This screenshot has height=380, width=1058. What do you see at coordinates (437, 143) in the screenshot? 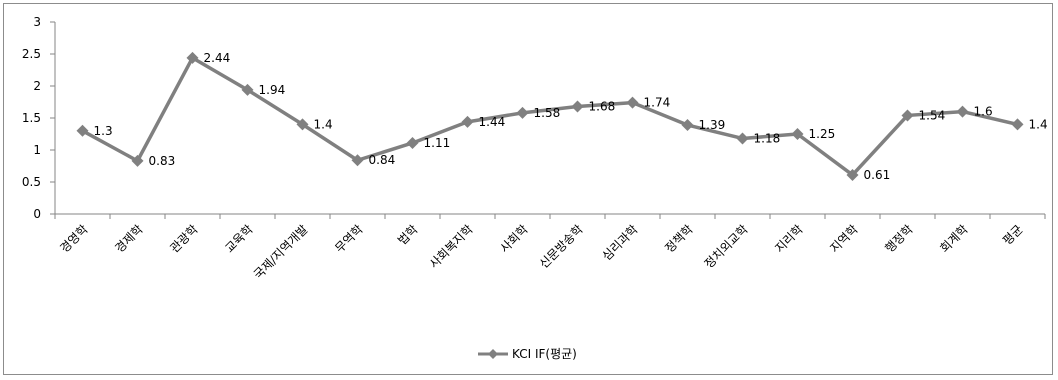
I see `data-label: 1.11` at bounding box center [437, 143].